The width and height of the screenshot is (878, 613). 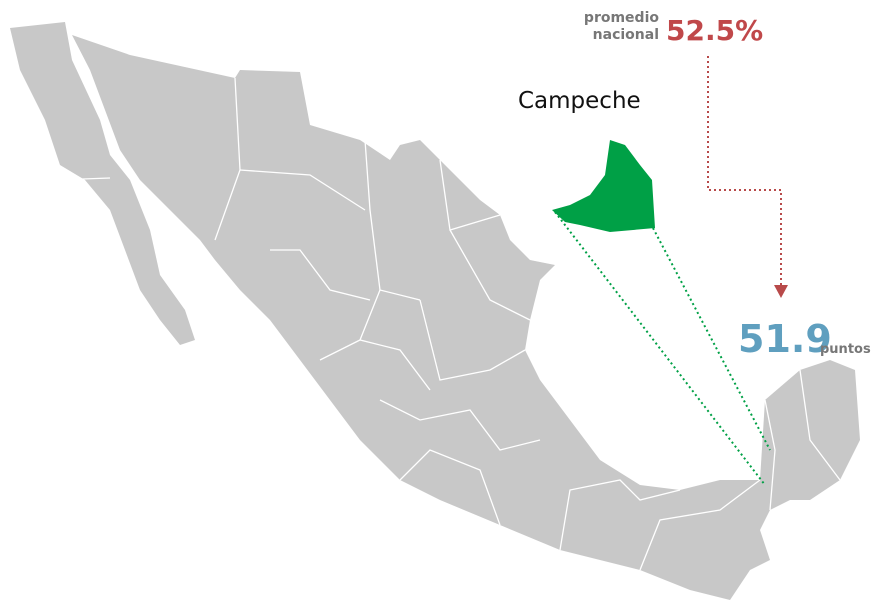 I want to click on arrow-head, so click(x=781, y=291).